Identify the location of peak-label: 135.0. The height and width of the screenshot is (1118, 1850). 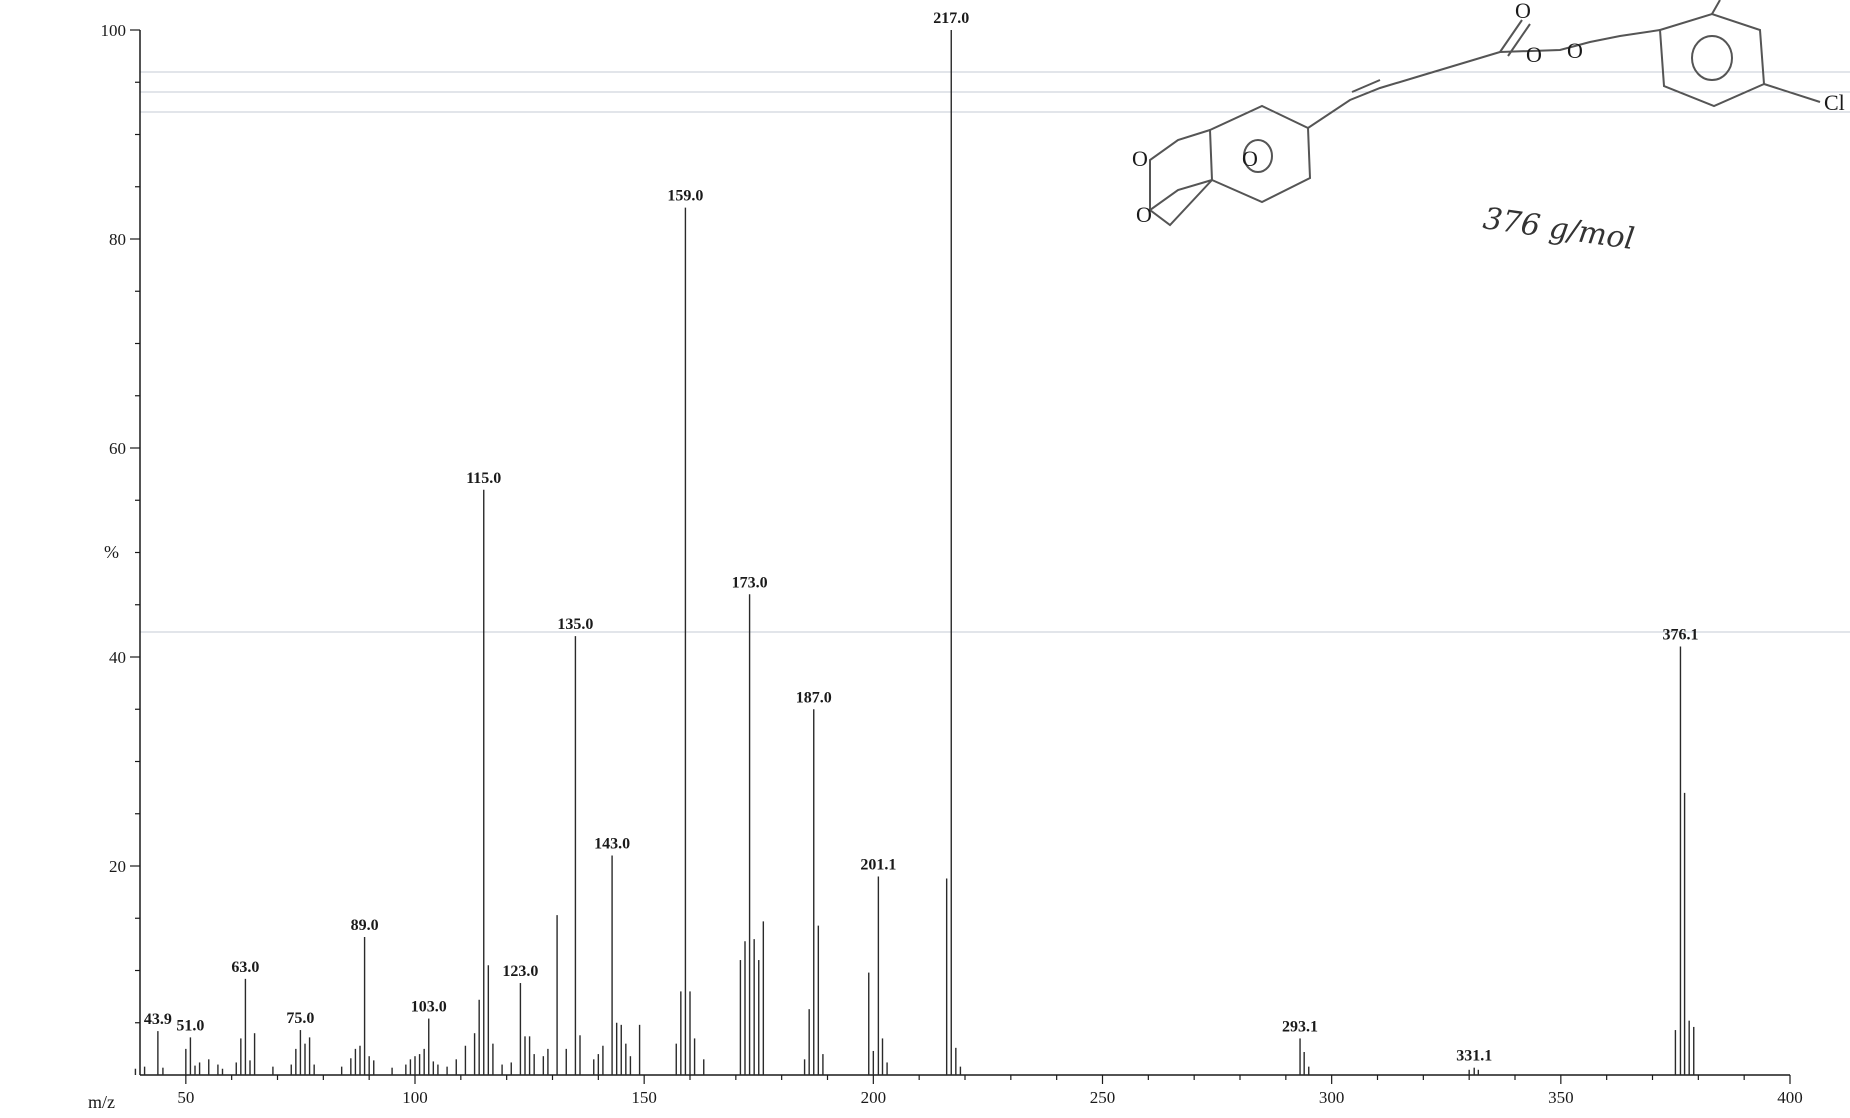
(575, 624).